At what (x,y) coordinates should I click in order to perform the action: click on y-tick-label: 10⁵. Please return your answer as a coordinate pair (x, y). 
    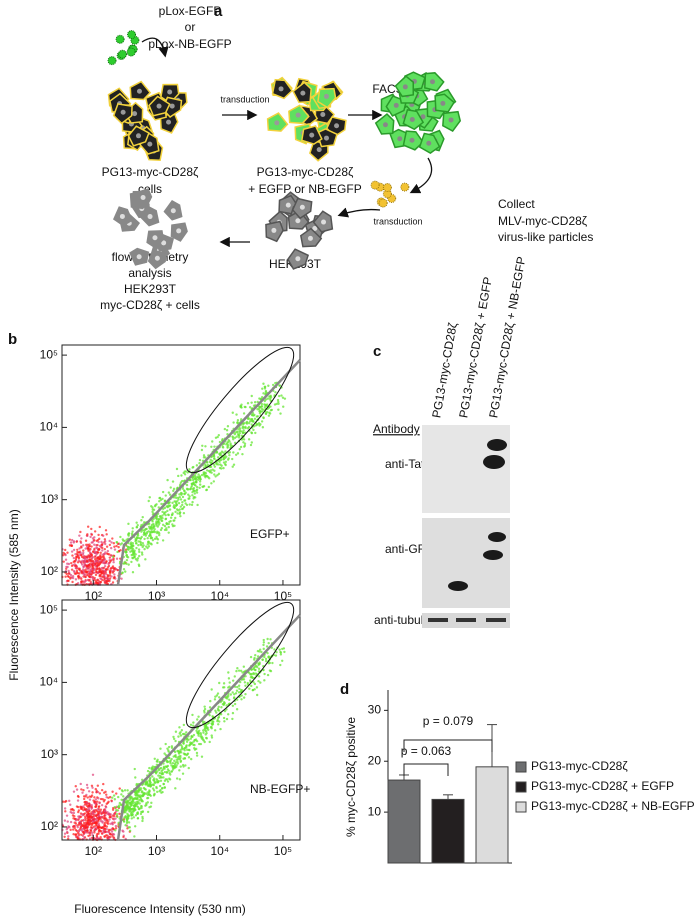
    Looking at the image, I should click on (49, 354).